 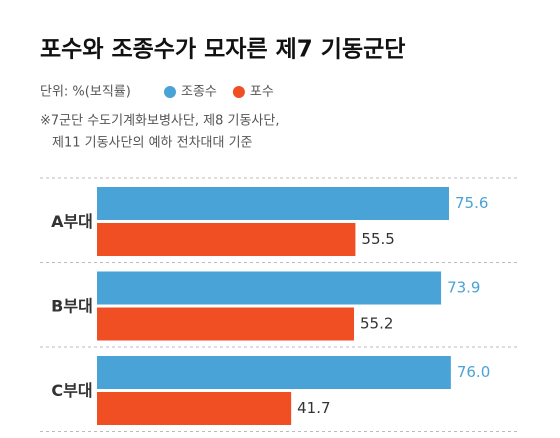 I want to click on legend-label: 조종수, so click(x=199, y=92).